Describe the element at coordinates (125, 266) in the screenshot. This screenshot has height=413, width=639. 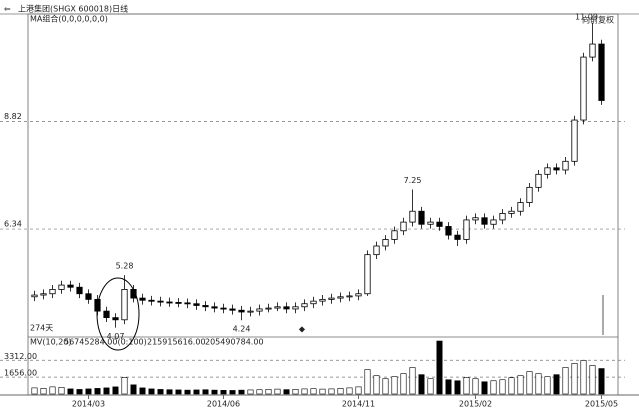
I see `price-annotation: 5.28` at that location.